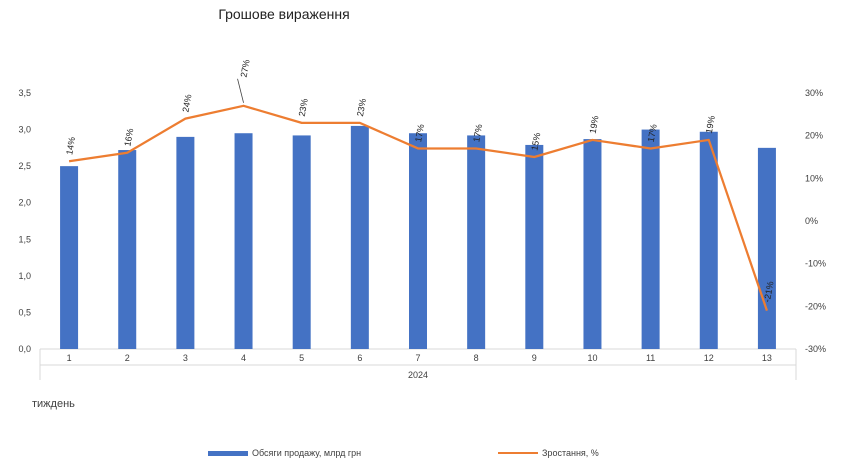 This screenshot has width=850, height=468. I want to click on x-tick-label: 4, so click(243, 358).